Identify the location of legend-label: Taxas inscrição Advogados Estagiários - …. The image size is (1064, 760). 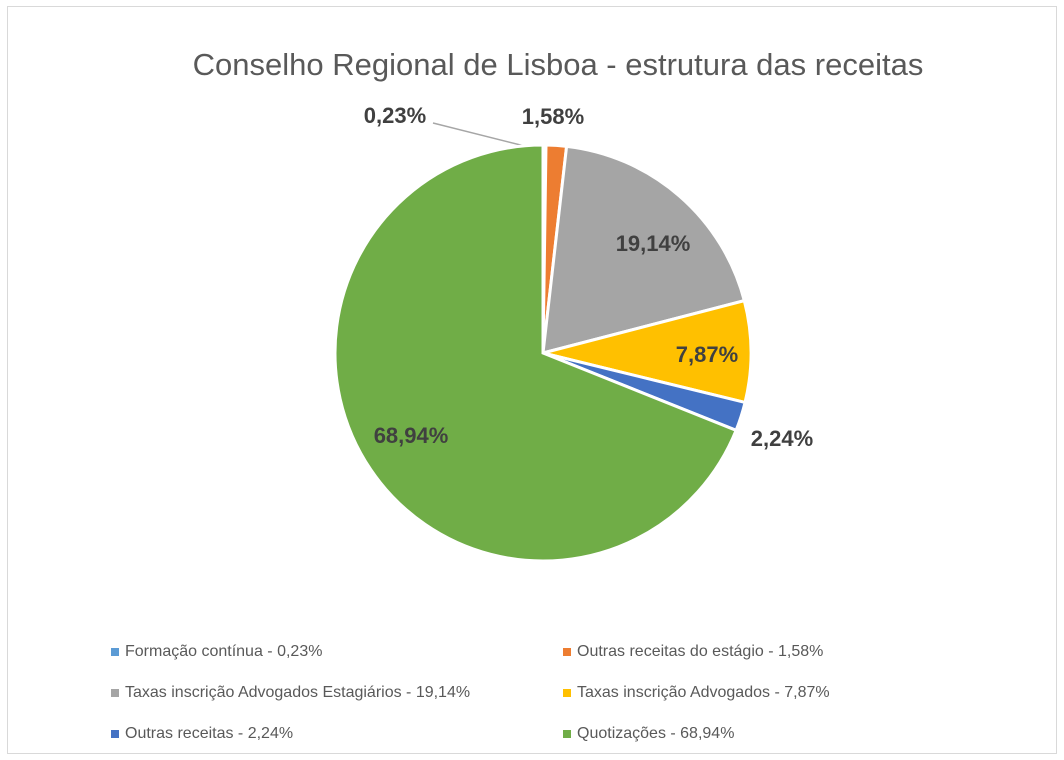
(297, 692).